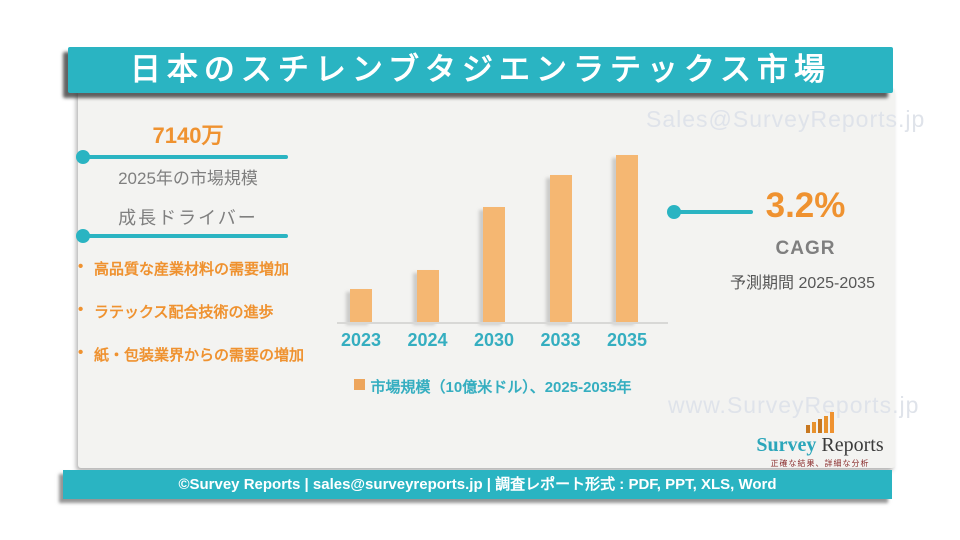  Describe the element at coordinates (428, 238) in the screenshot. I see `bar-slot-2024` at that location.